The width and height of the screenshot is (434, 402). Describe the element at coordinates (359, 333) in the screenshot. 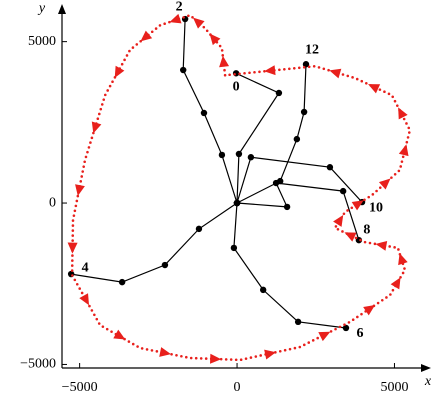

I see `point-label: 6` at that location.